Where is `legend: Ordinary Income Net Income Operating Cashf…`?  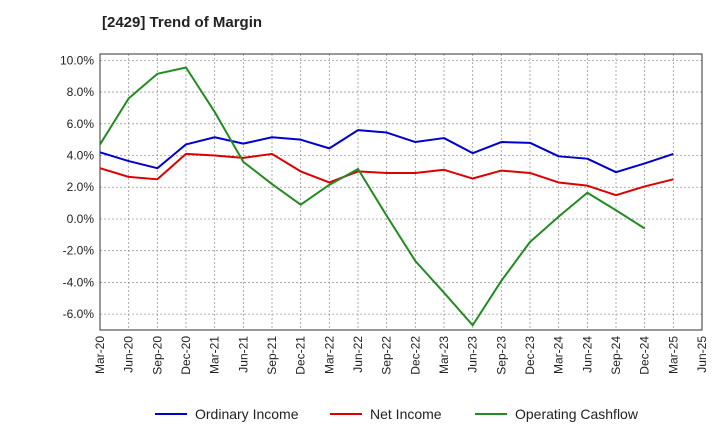
legend: Ordinary Income Net Income Operating Cashf… is located at coordinates (397, 414).